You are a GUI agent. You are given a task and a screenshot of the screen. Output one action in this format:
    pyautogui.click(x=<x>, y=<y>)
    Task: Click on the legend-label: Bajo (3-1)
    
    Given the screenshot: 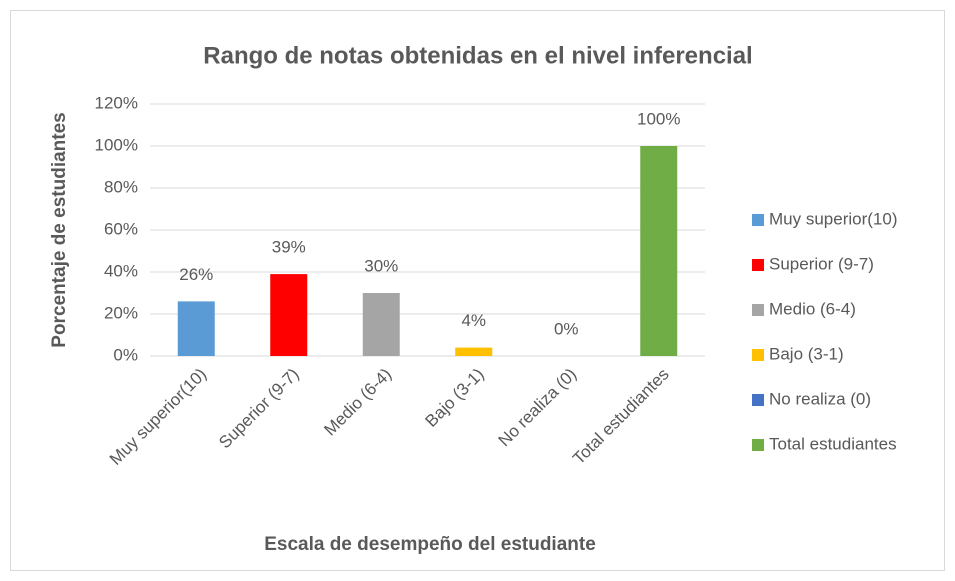 What is the action you would take?
    pyautogui.click(x=806, y=353)
    